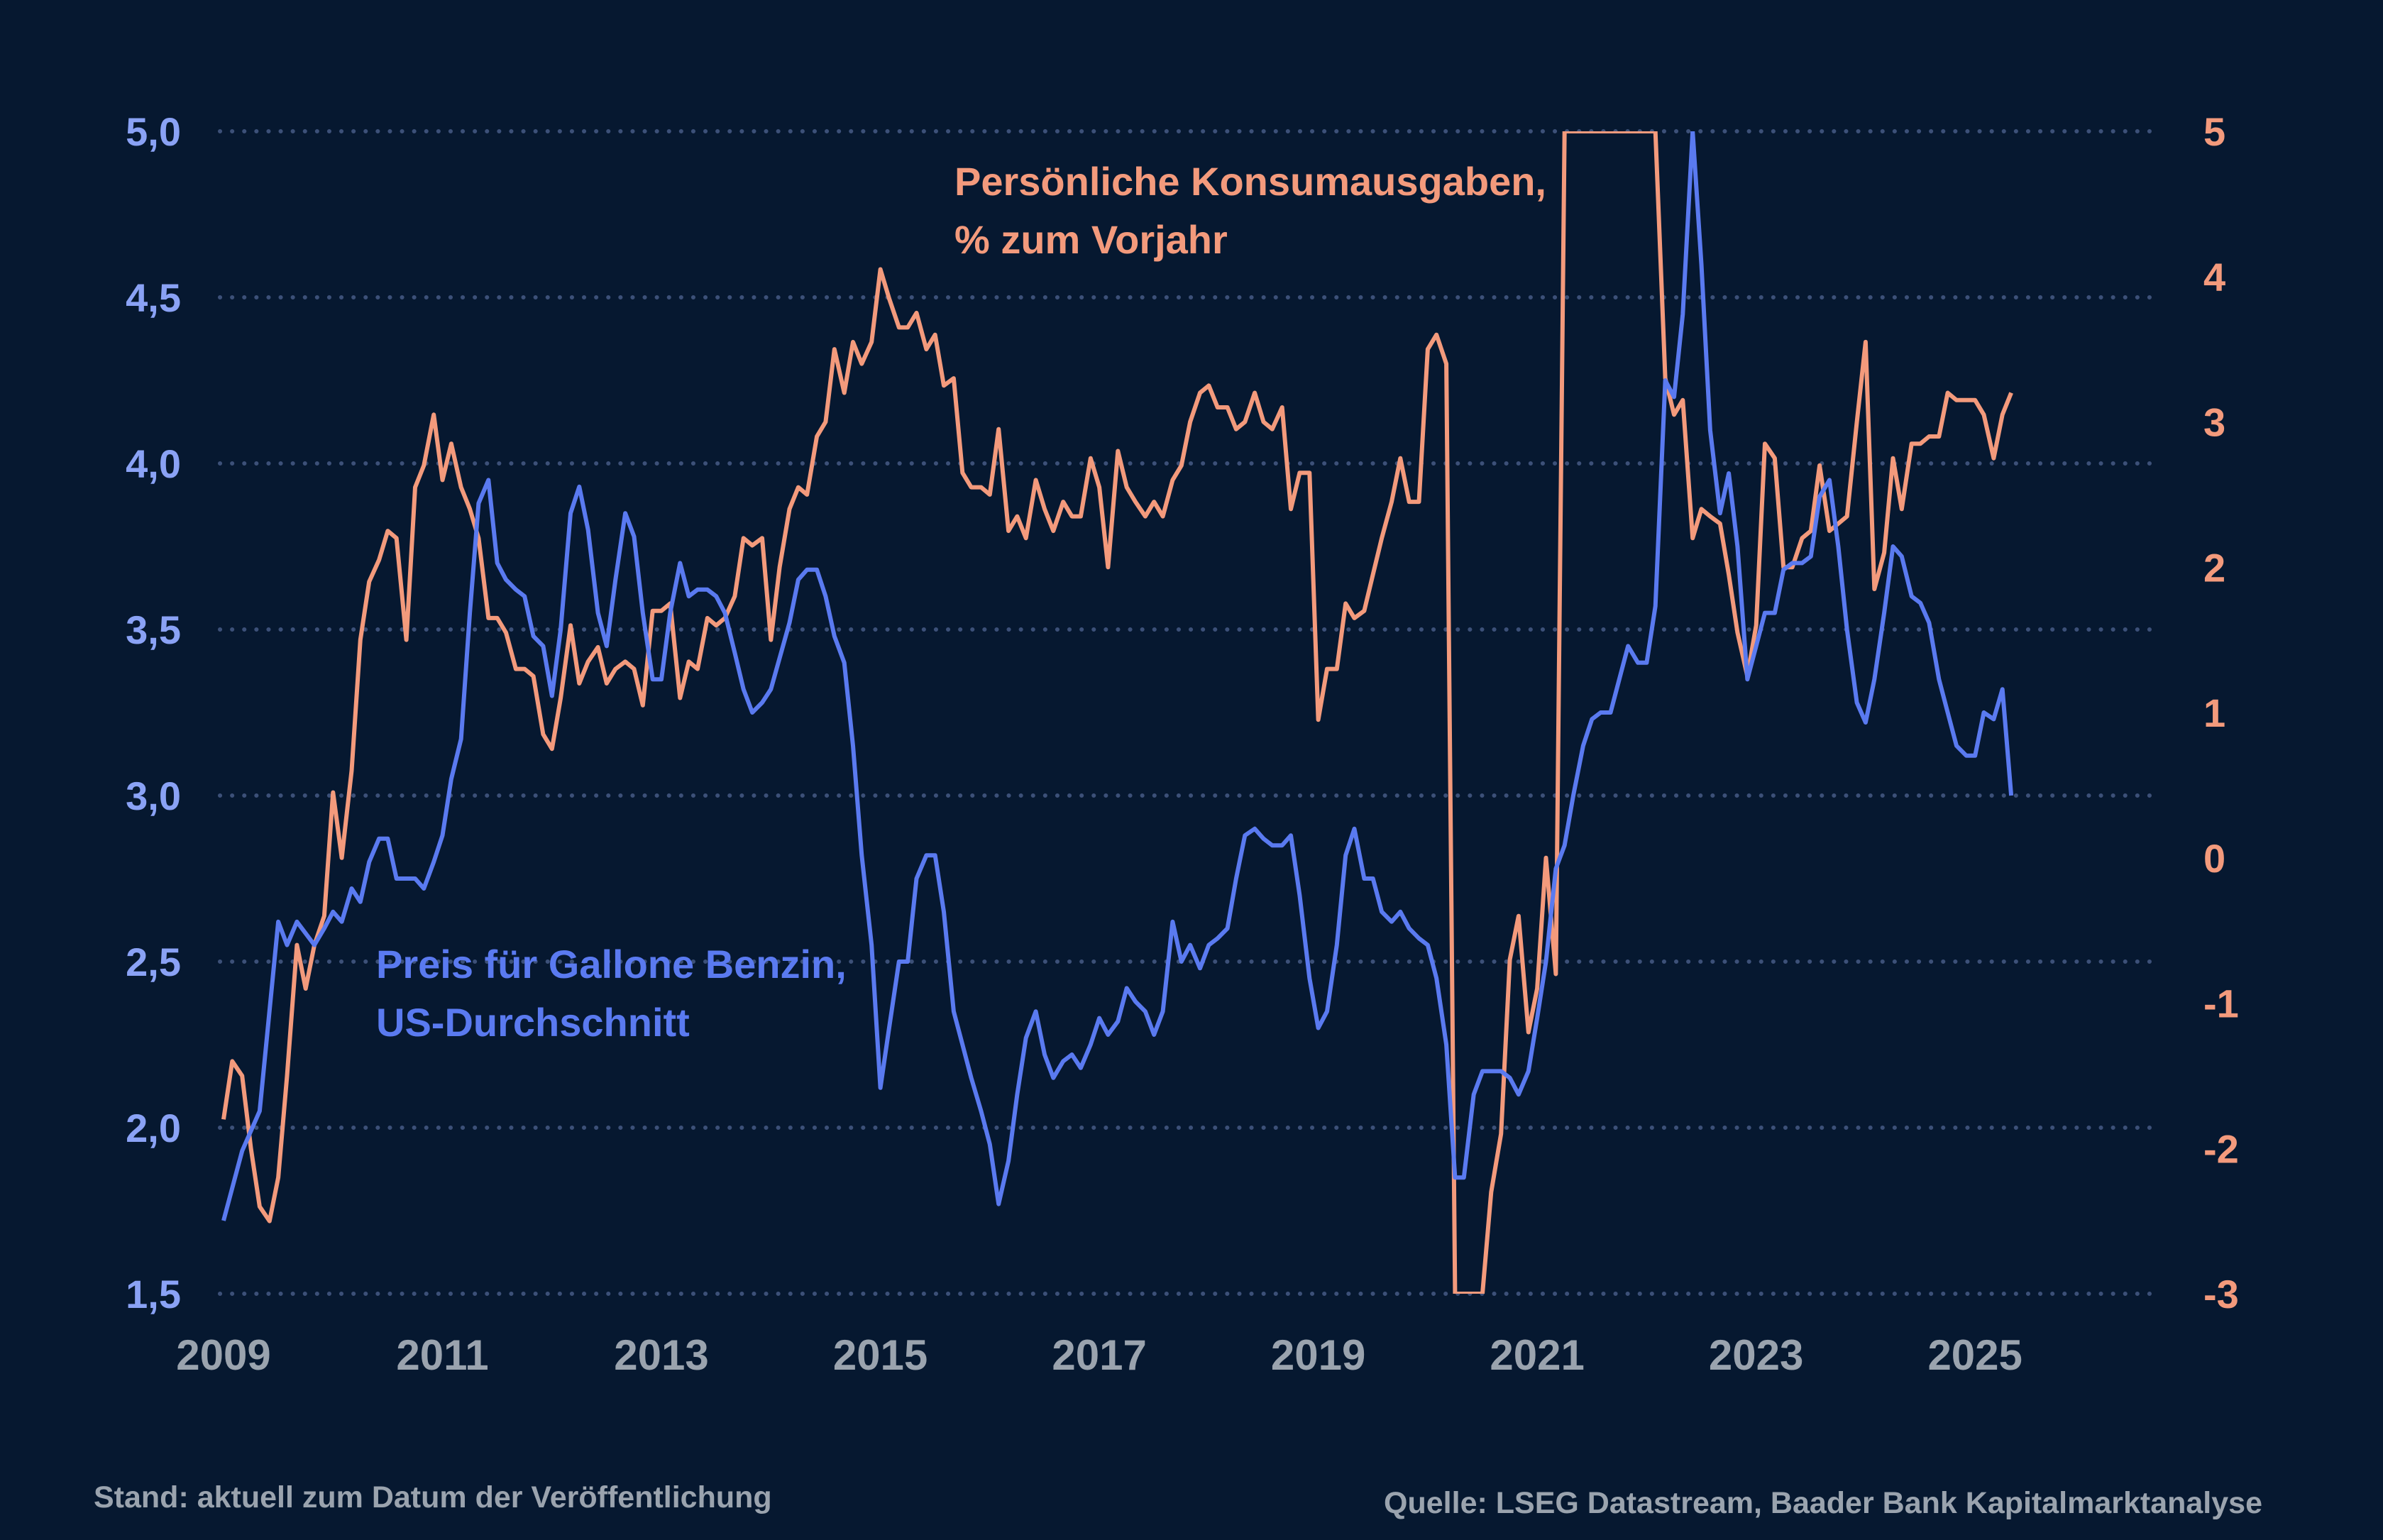  I want to click on consumption-series-label: Persönliche Konsumausgaben,, so click(1250, 182).